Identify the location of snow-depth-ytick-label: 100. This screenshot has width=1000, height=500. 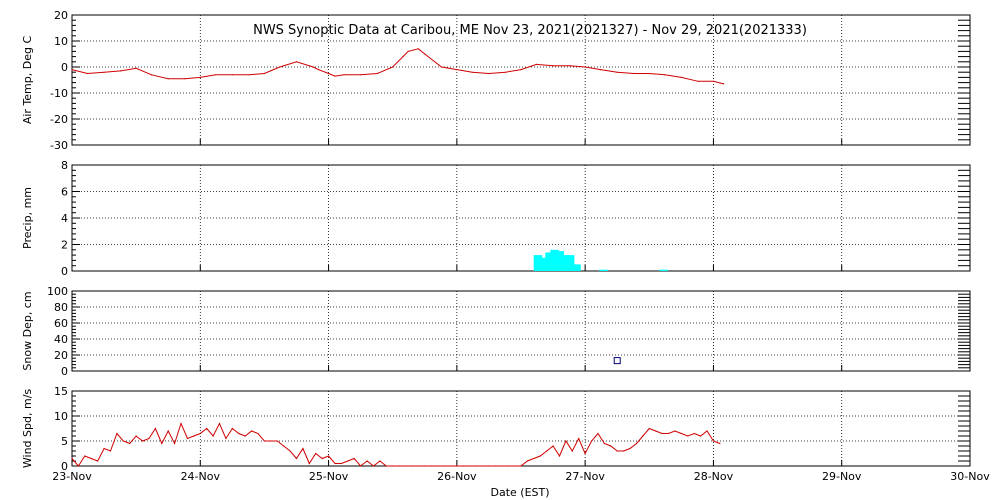
(57, 291).